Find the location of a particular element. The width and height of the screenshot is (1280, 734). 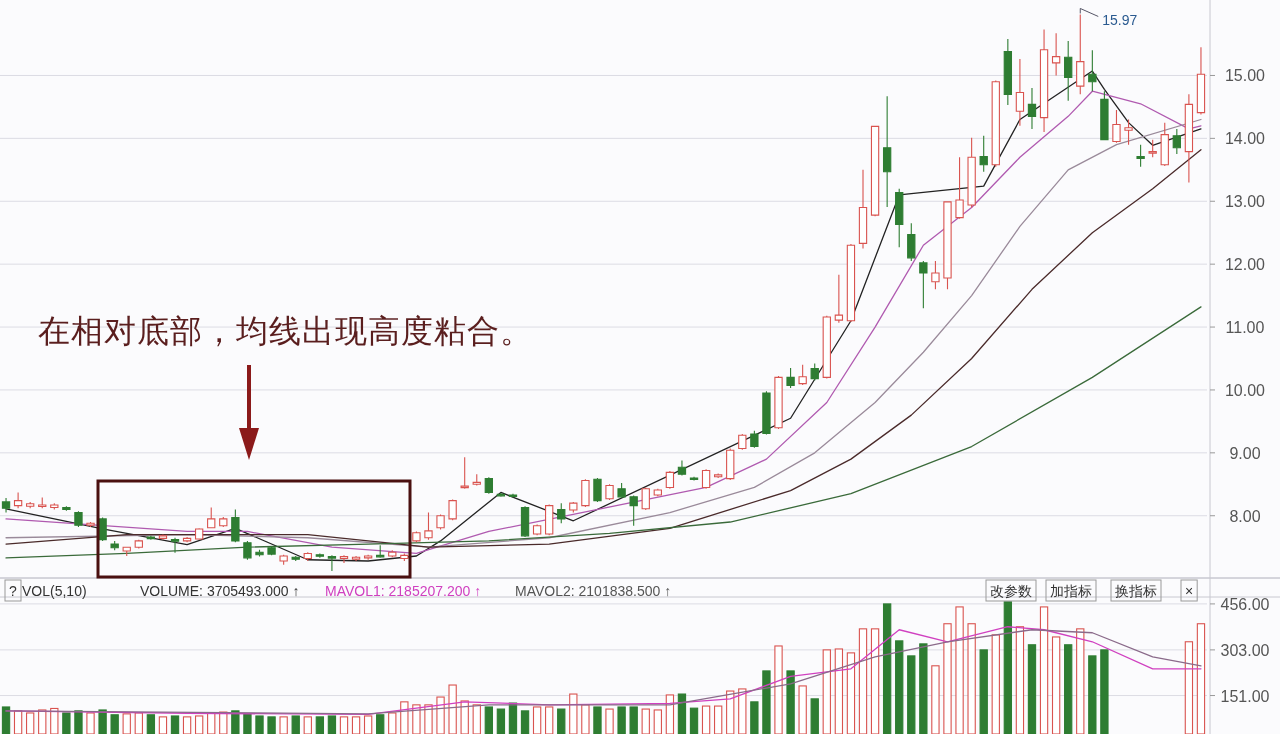

y-tick-label: 13.00 is located at coordinates (1245, 202).